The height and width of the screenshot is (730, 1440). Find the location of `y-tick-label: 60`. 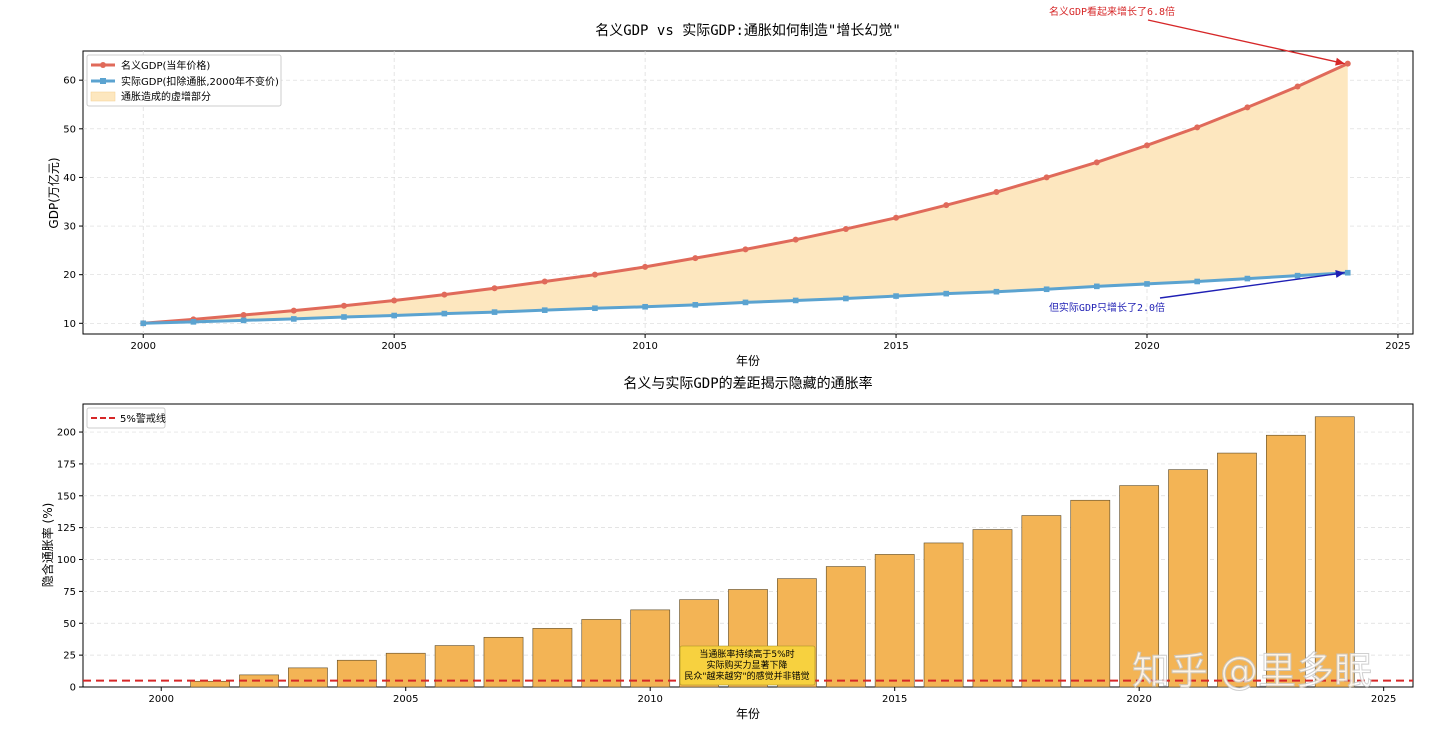

y-tick-label: 60 is located at coordinates (69, 81).